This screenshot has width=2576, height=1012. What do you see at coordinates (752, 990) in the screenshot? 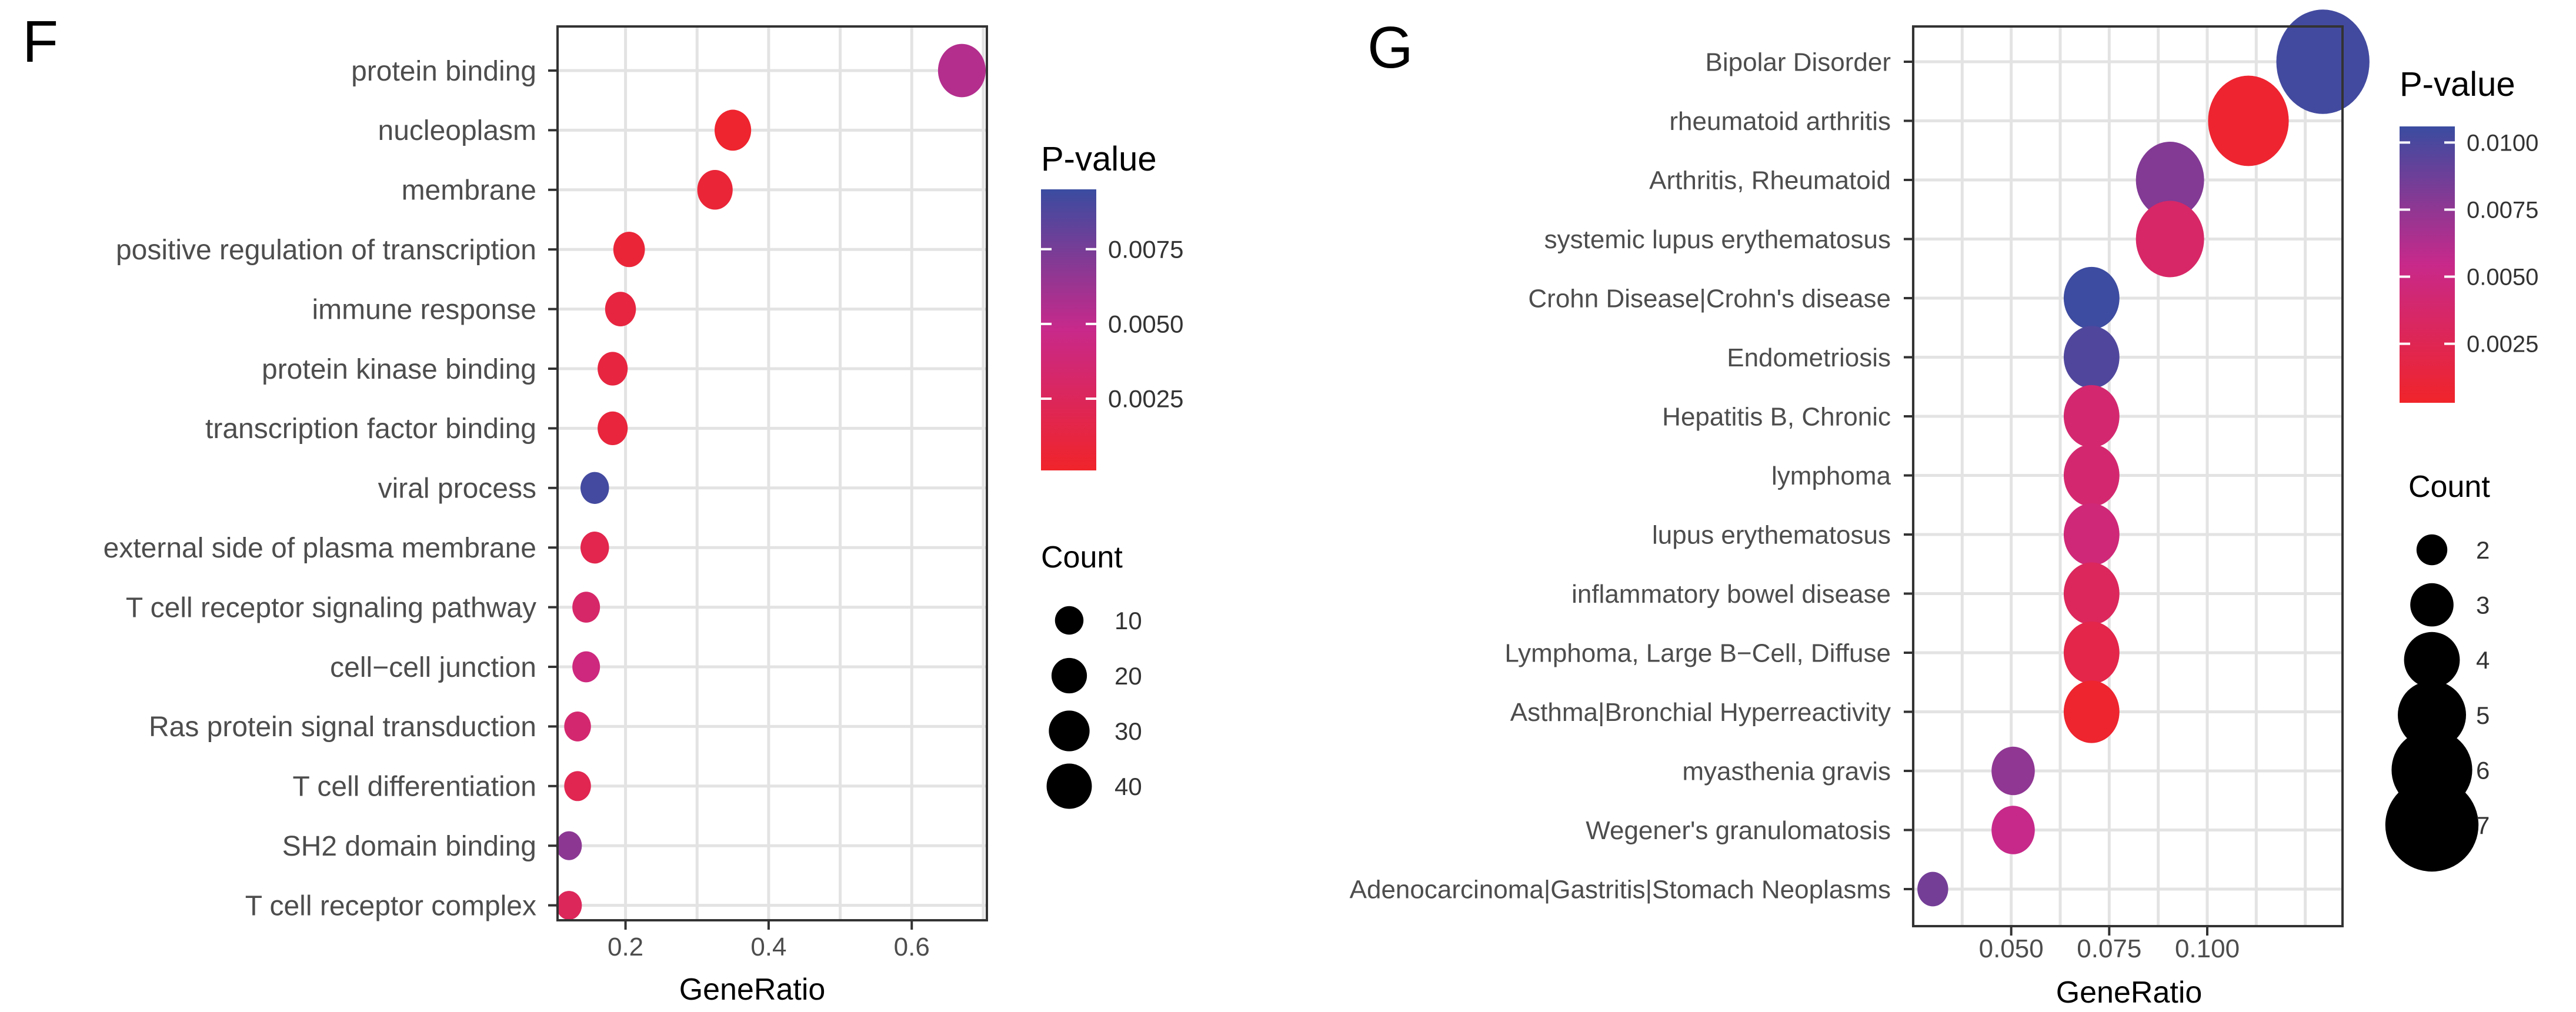
I see `panel-f-x-axis-title: GeneRatio` at bounding box center [752, 990].